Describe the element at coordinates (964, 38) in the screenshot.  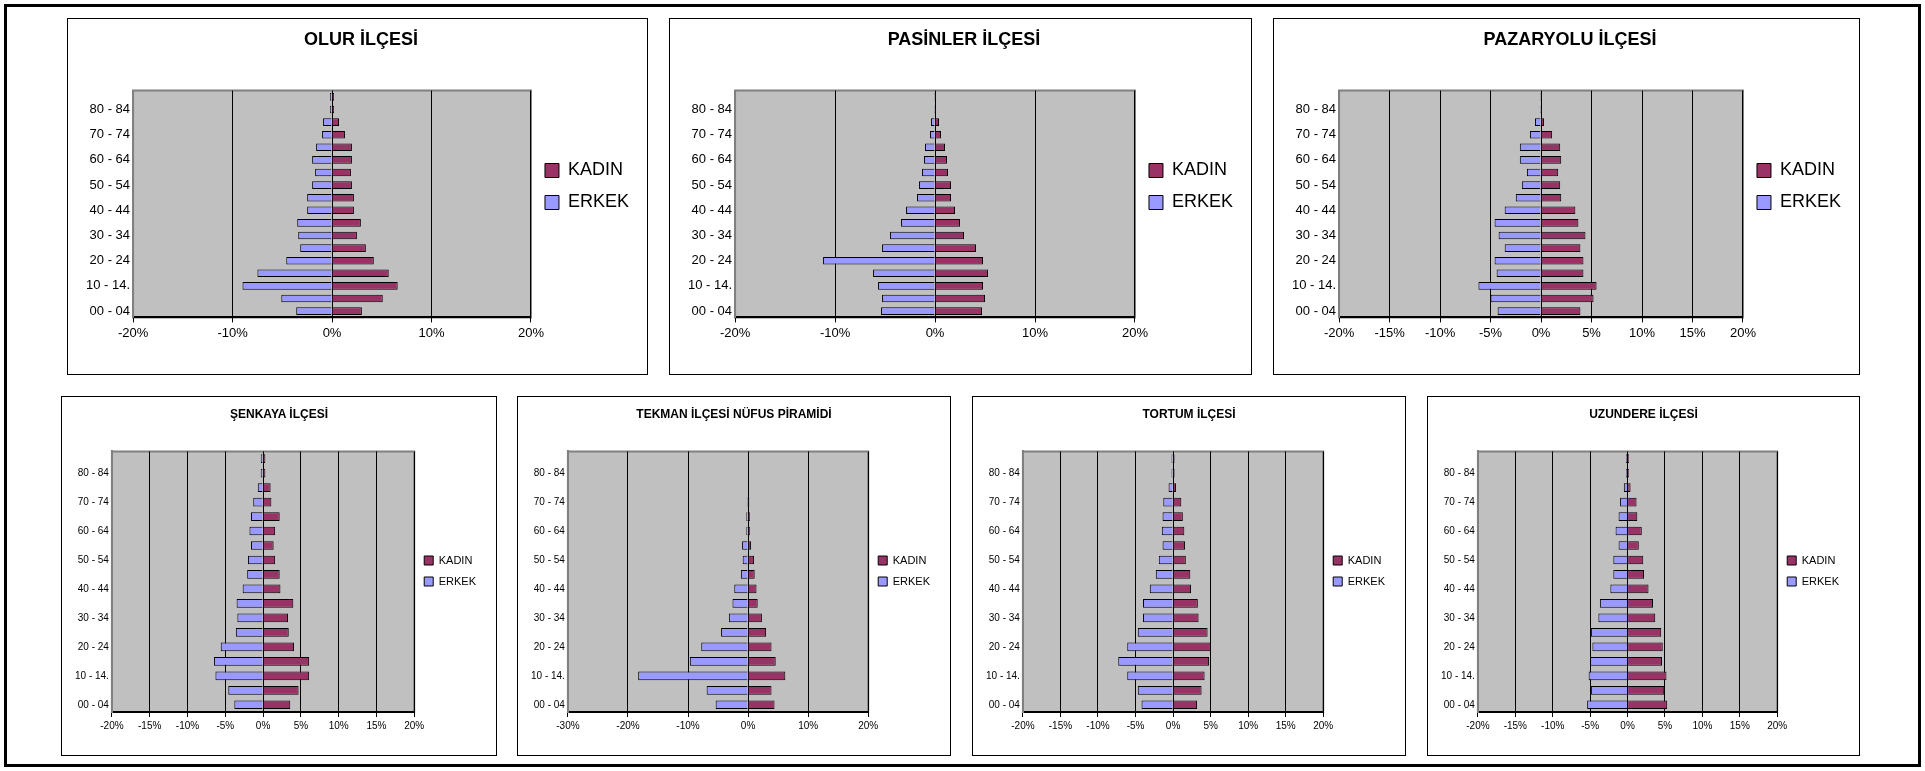
I see `chart-title: PASİNLER İLÇESİ` at that location.